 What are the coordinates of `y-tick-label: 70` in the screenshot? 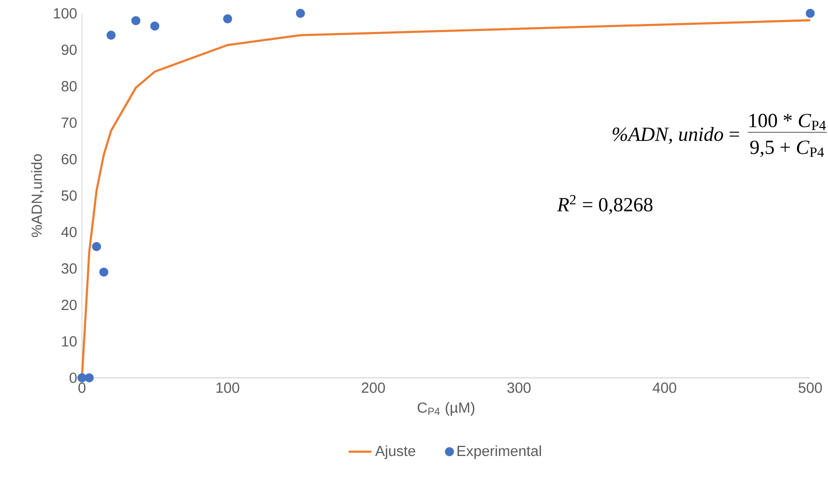 It's located at (69, 123).